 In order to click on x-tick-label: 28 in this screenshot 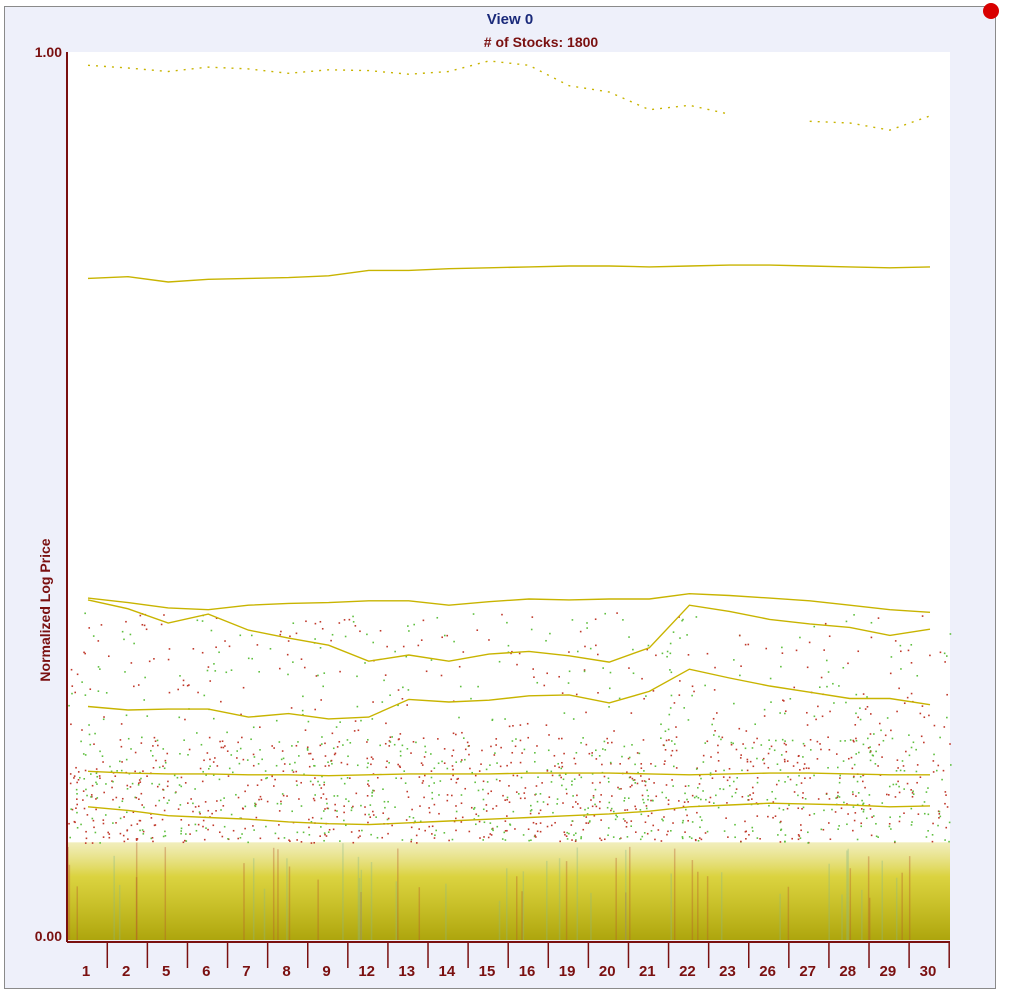, I will do `click(847, 971)`.